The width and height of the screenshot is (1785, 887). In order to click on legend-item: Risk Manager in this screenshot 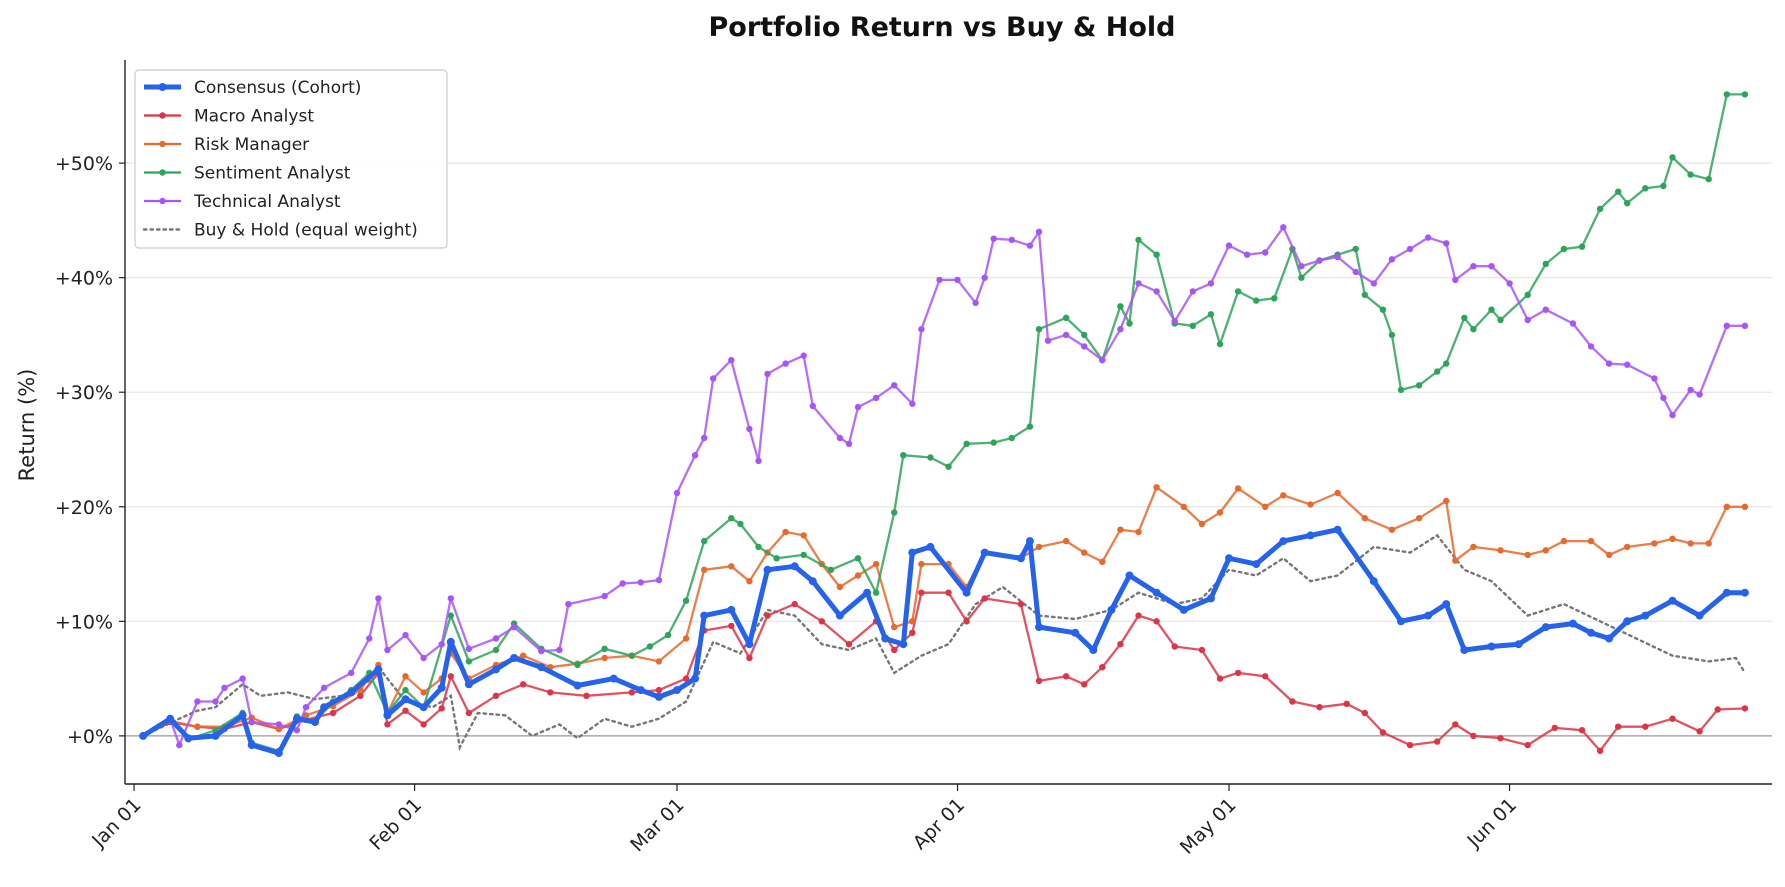, I will do `click(226, 145)`.